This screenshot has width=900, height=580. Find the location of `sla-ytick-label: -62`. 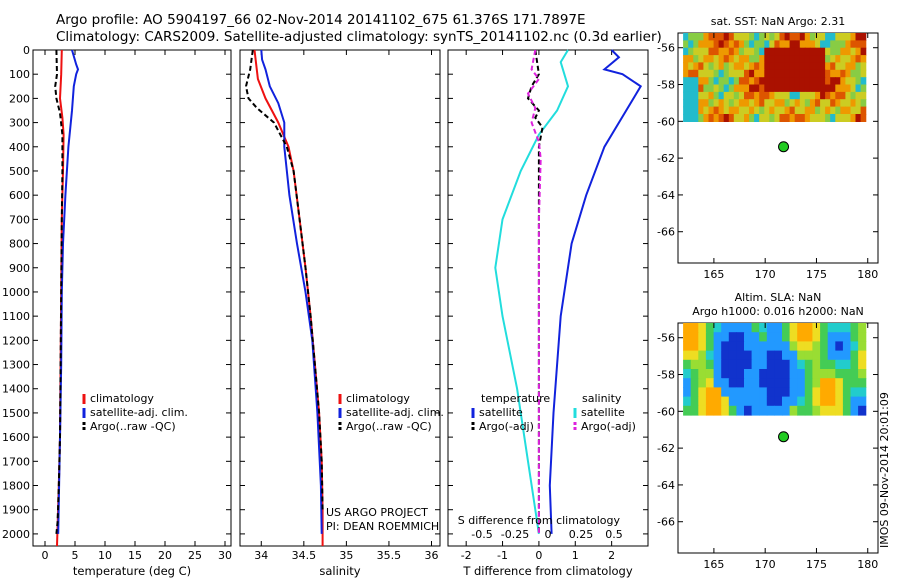

sla-ytick-label: -62 is located at coordinates (666, 448).